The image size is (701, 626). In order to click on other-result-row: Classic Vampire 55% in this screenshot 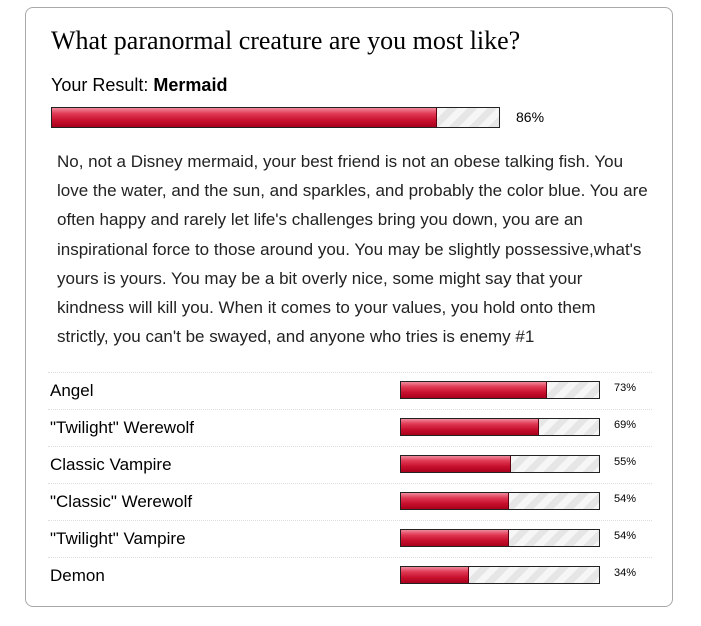, I will do `click(350, 464)`.